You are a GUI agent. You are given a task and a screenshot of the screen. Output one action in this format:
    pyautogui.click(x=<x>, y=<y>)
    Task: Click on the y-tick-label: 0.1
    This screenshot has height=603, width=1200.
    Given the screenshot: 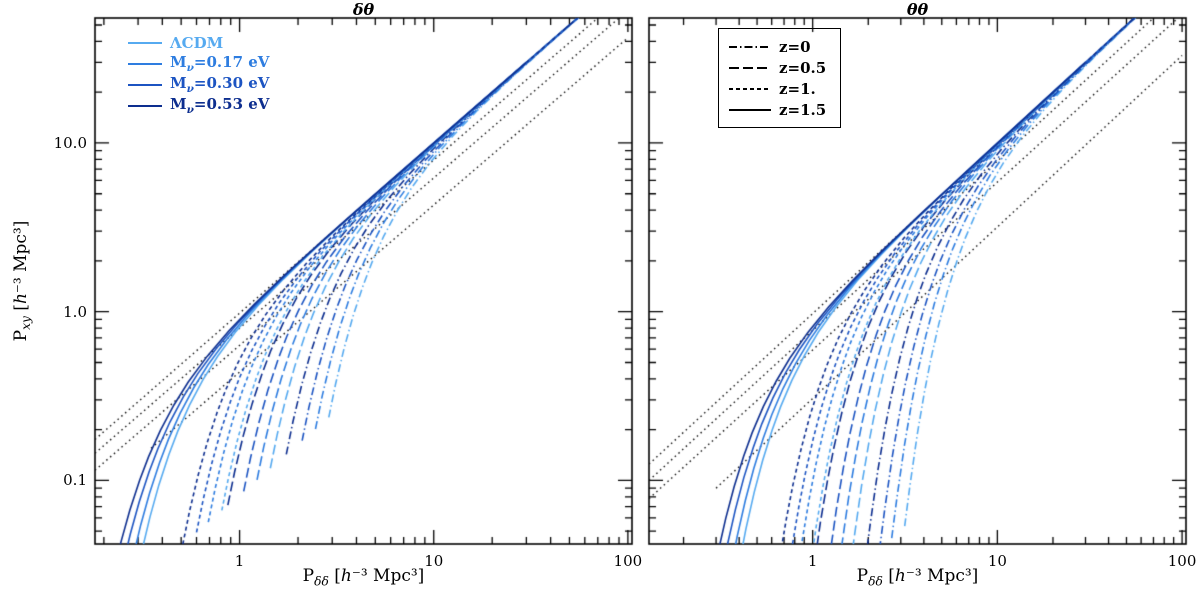 What is the action you would take?
    pyautogui.click(x=75, y=480)
    